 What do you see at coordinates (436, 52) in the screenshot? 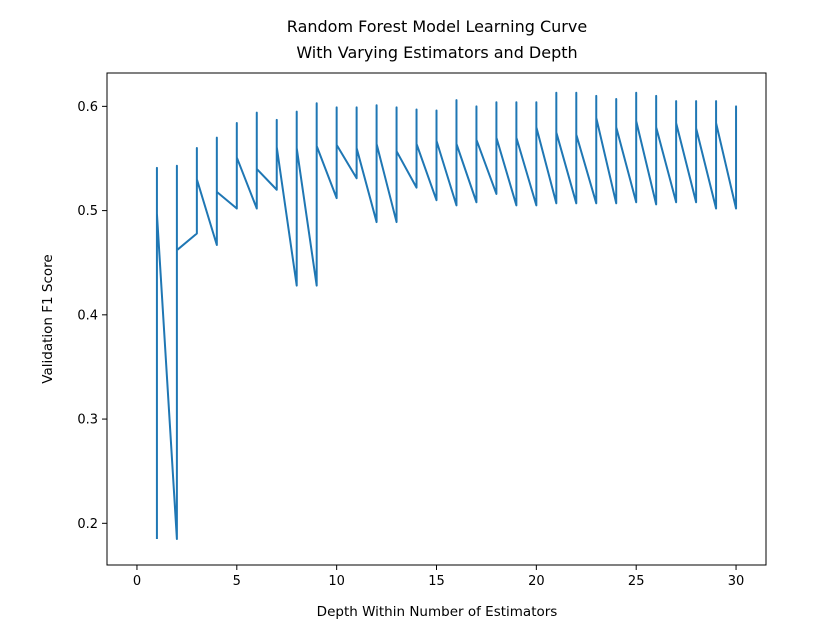
I see `chart-title-line-2: With Varying Estimators and Depth` at bounding box center [436, 52].